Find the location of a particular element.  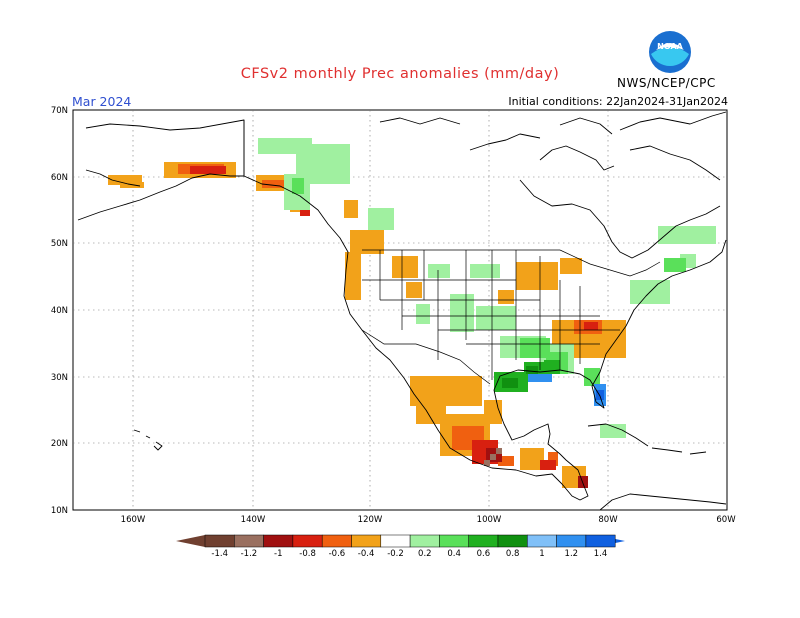

logo-wave is located at coordinates (670, 57).